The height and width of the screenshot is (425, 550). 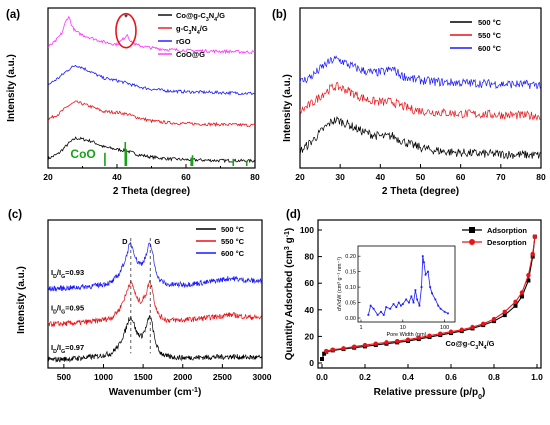 I want to click on highlight-ellipse, so click(x=126, y=30).